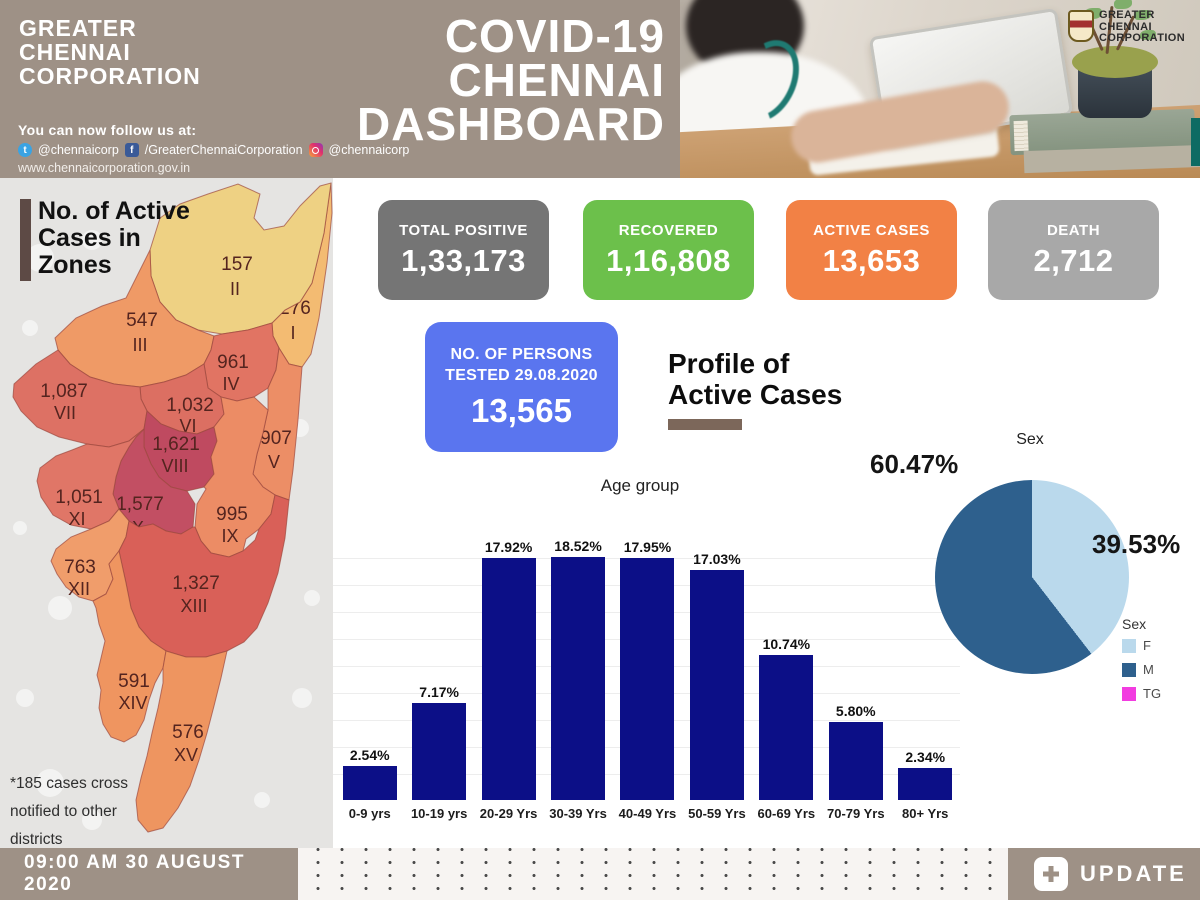  What do you see at coordinates (1134, 624) in the screenshot?
I see `legend-title: Sex` at bounding box center [1134, 624].